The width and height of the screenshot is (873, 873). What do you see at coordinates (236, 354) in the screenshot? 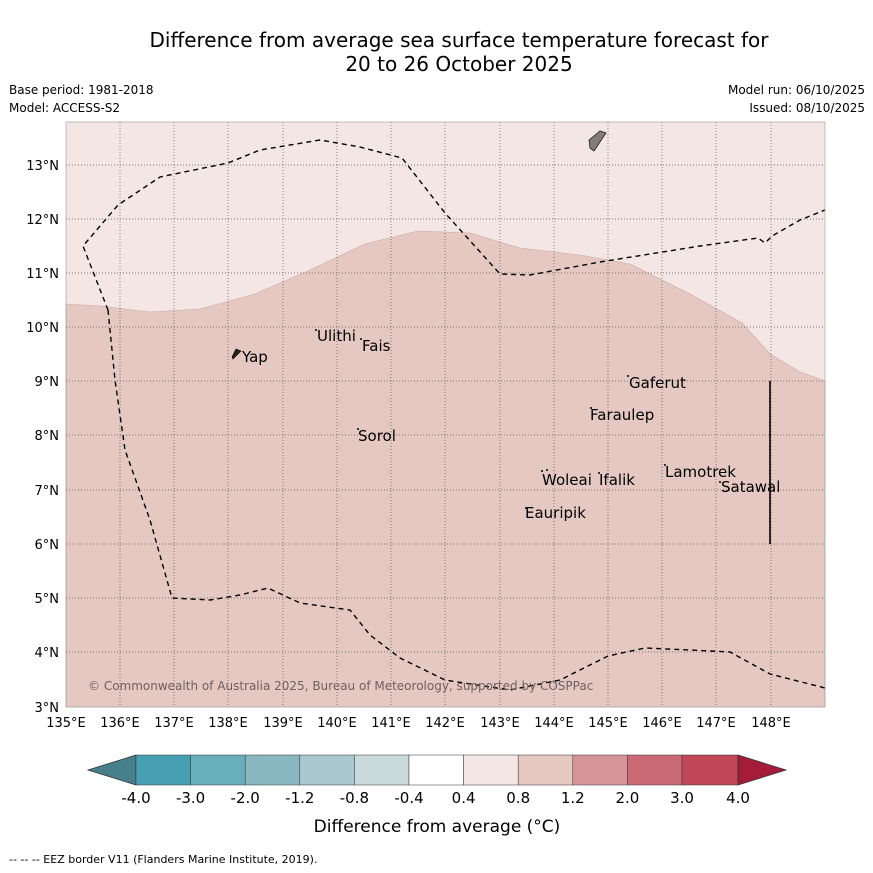
I see `yap-island-icon` at bounding box center [236, 354].